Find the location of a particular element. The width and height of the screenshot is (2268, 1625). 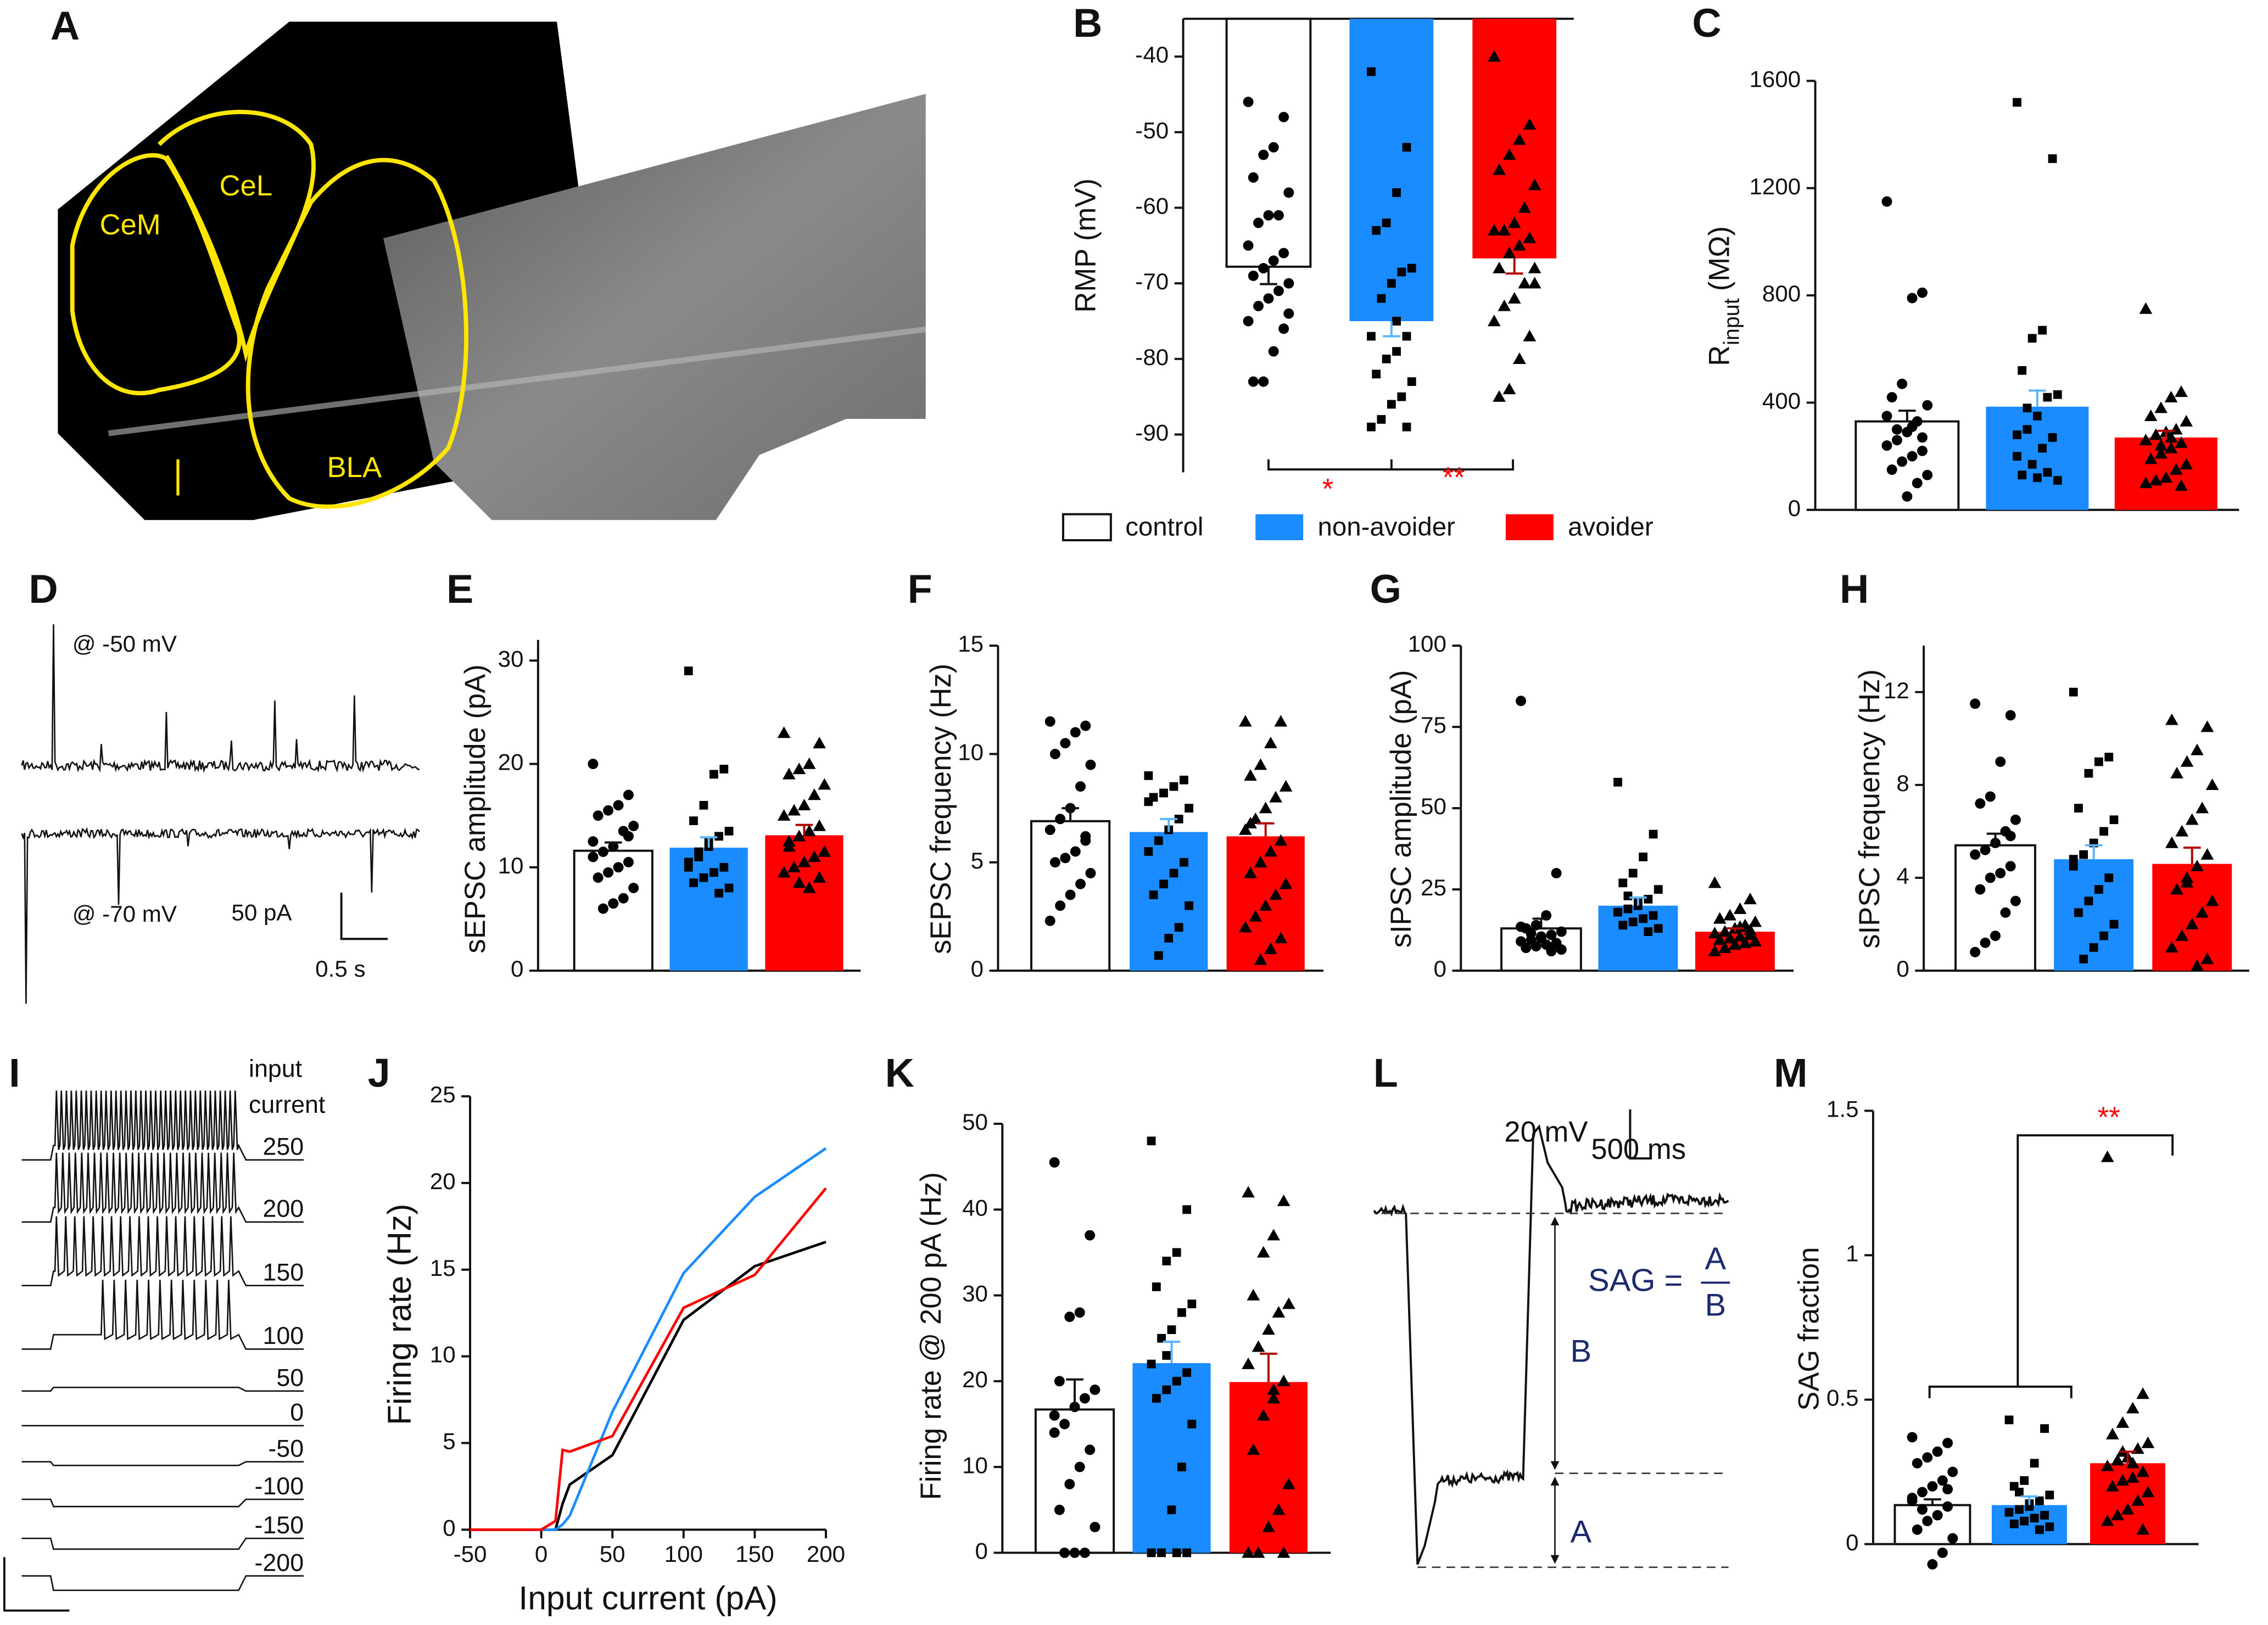

y-tick-label: -80 is located at coordinates (1152, 357).